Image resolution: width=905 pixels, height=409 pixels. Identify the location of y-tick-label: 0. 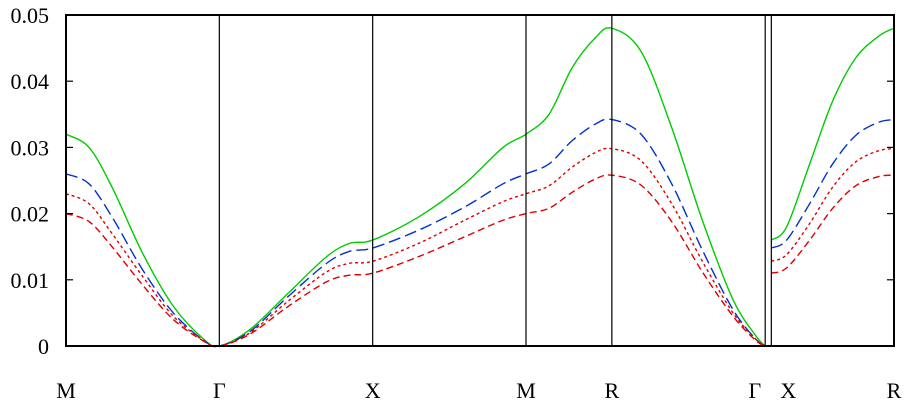
(43, 346).